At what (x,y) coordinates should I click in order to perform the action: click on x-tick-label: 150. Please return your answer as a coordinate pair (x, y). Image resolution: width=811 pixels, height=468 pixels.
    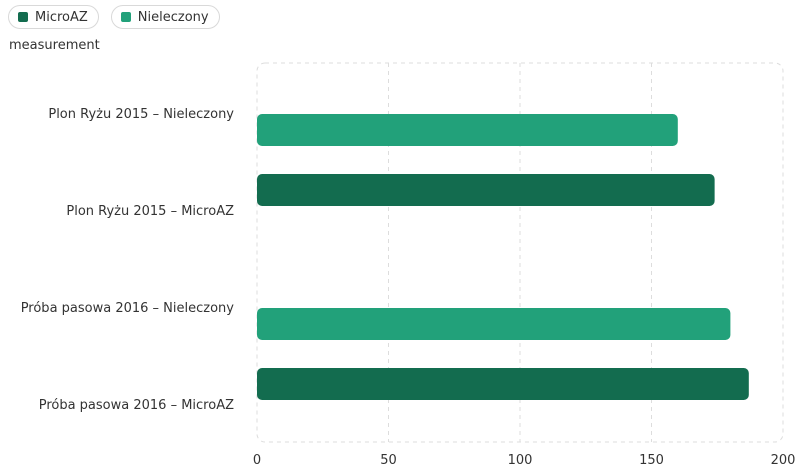
    Looking at the image, I should click on (651, 460).